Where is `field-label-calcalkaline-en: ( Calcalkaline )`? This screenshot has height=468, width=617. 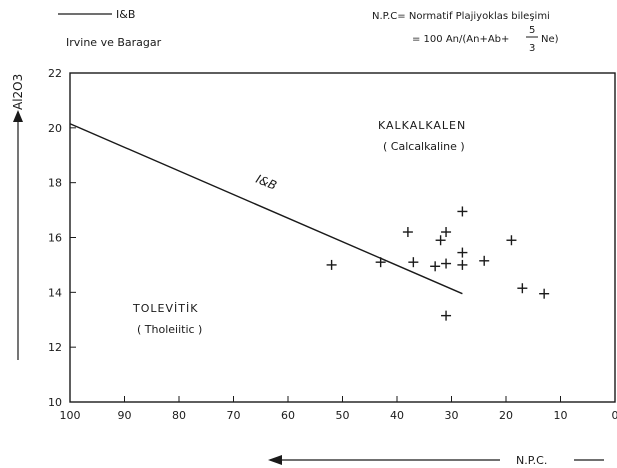
field-label-calcalkaline-en: ( Calcalkaline ) is located at coordinates (424, 146).